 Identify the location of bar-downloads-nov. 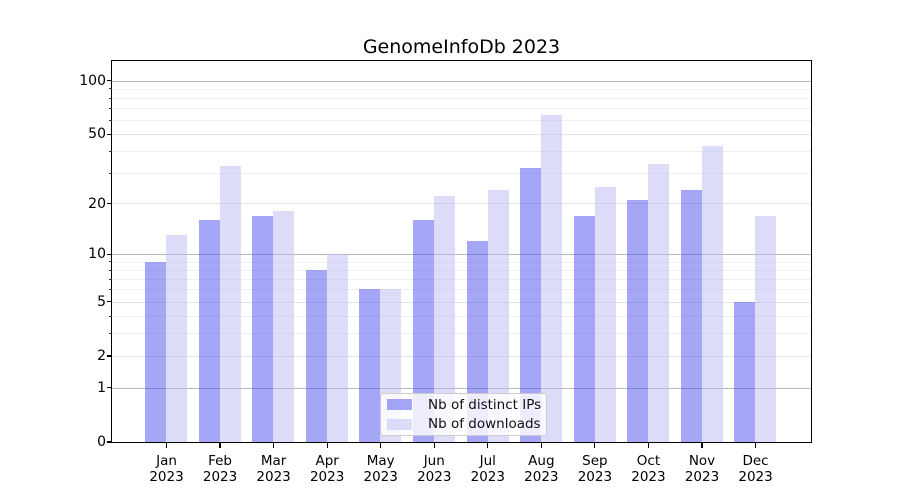
(712, 293).